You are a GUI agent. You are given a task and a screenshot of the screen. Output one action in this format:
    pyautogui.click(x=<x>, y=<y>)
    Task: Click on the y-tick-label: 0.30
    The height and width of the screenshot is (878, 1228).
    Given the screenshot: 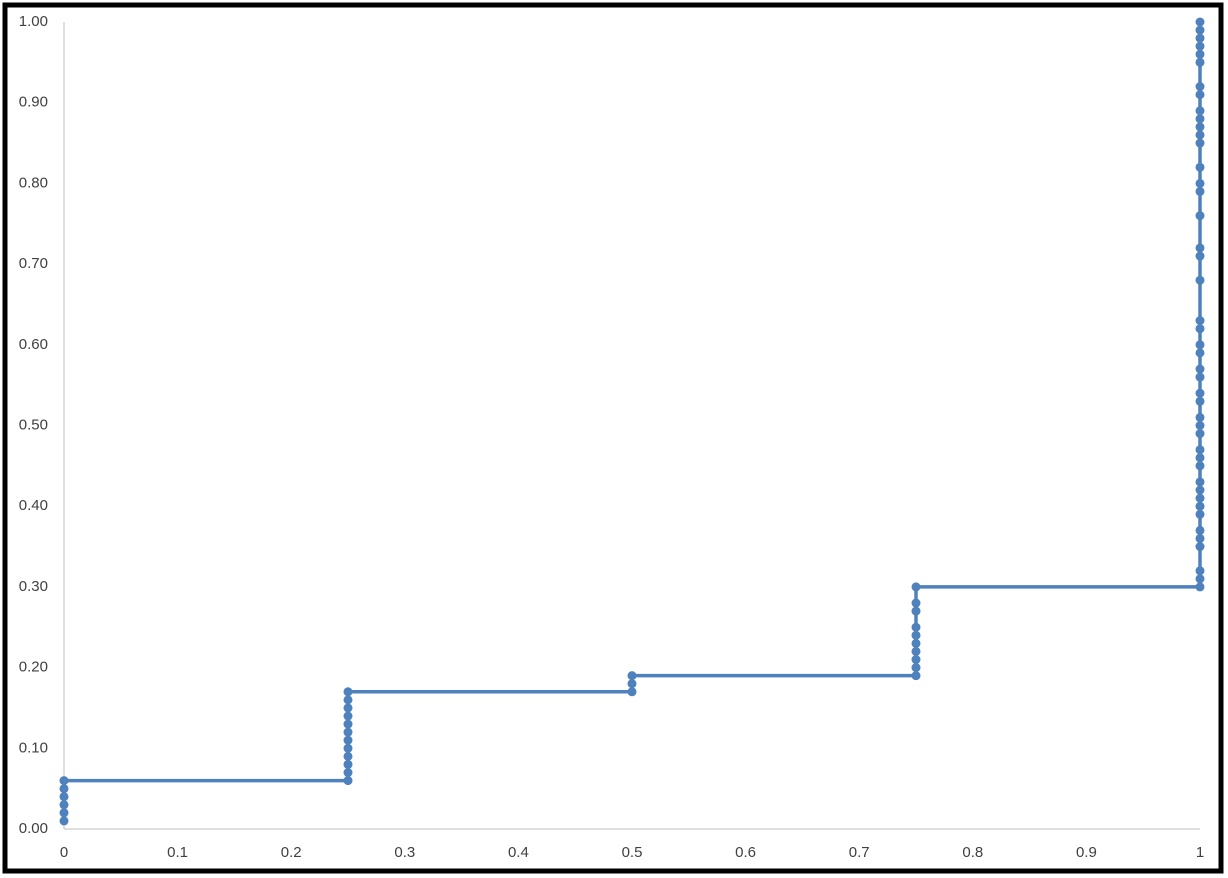 What is the action you would take?
    pyautogui.click(x=33, y=586)
    